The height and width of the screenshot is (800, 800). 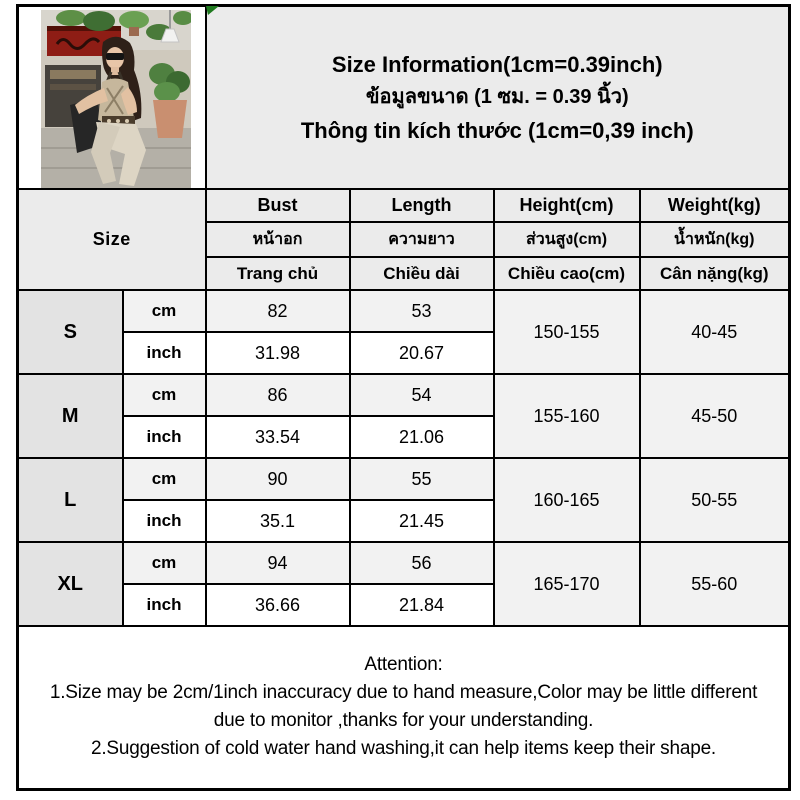 What do you see at coordinates (277, 479) in the screenshot?
I see `bust-cm-value: 90` at bounding box center [277, 479].